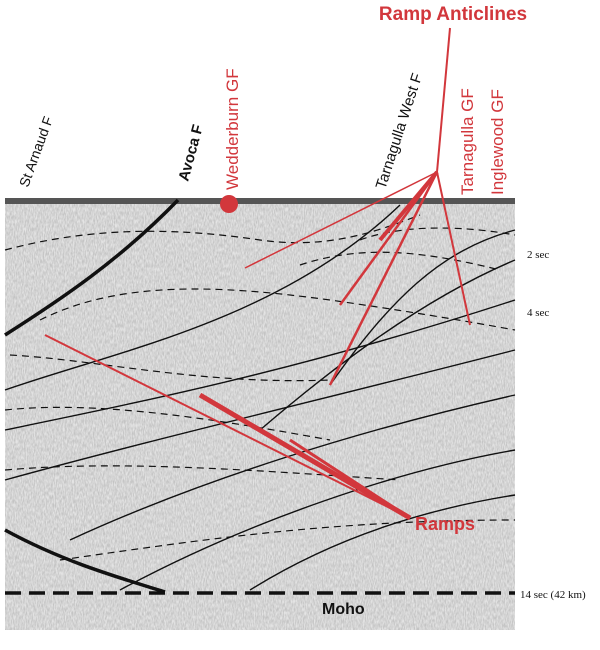 This screenshot has width=600, height=650. Describe the element at coordinates (445, 524) in the screenshot. I see `ramps-label: Ramps` at that location.